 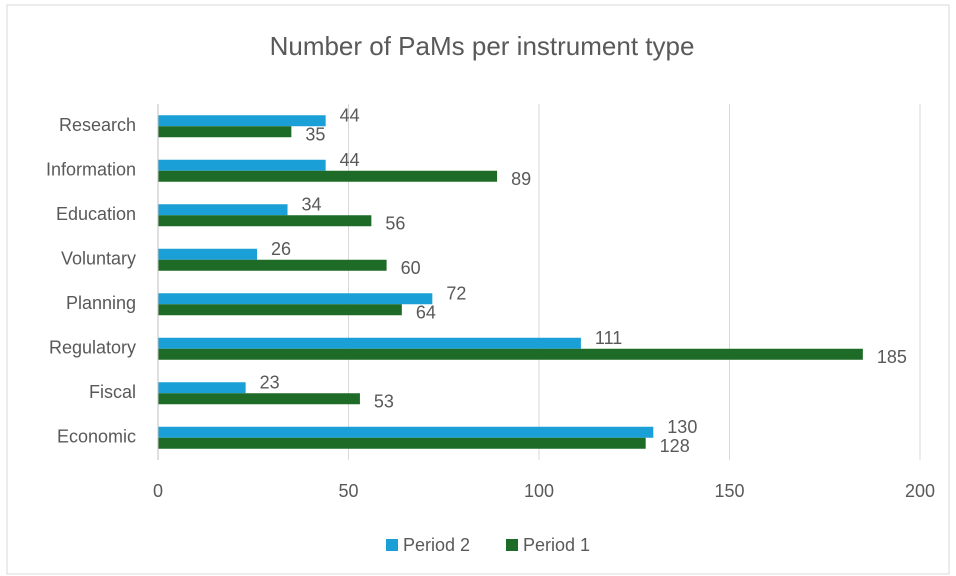 What do you see at coordinates (96, 437) in the screenshot?
I see `y-tick-label: Economic` at bounding box center [96, 437].